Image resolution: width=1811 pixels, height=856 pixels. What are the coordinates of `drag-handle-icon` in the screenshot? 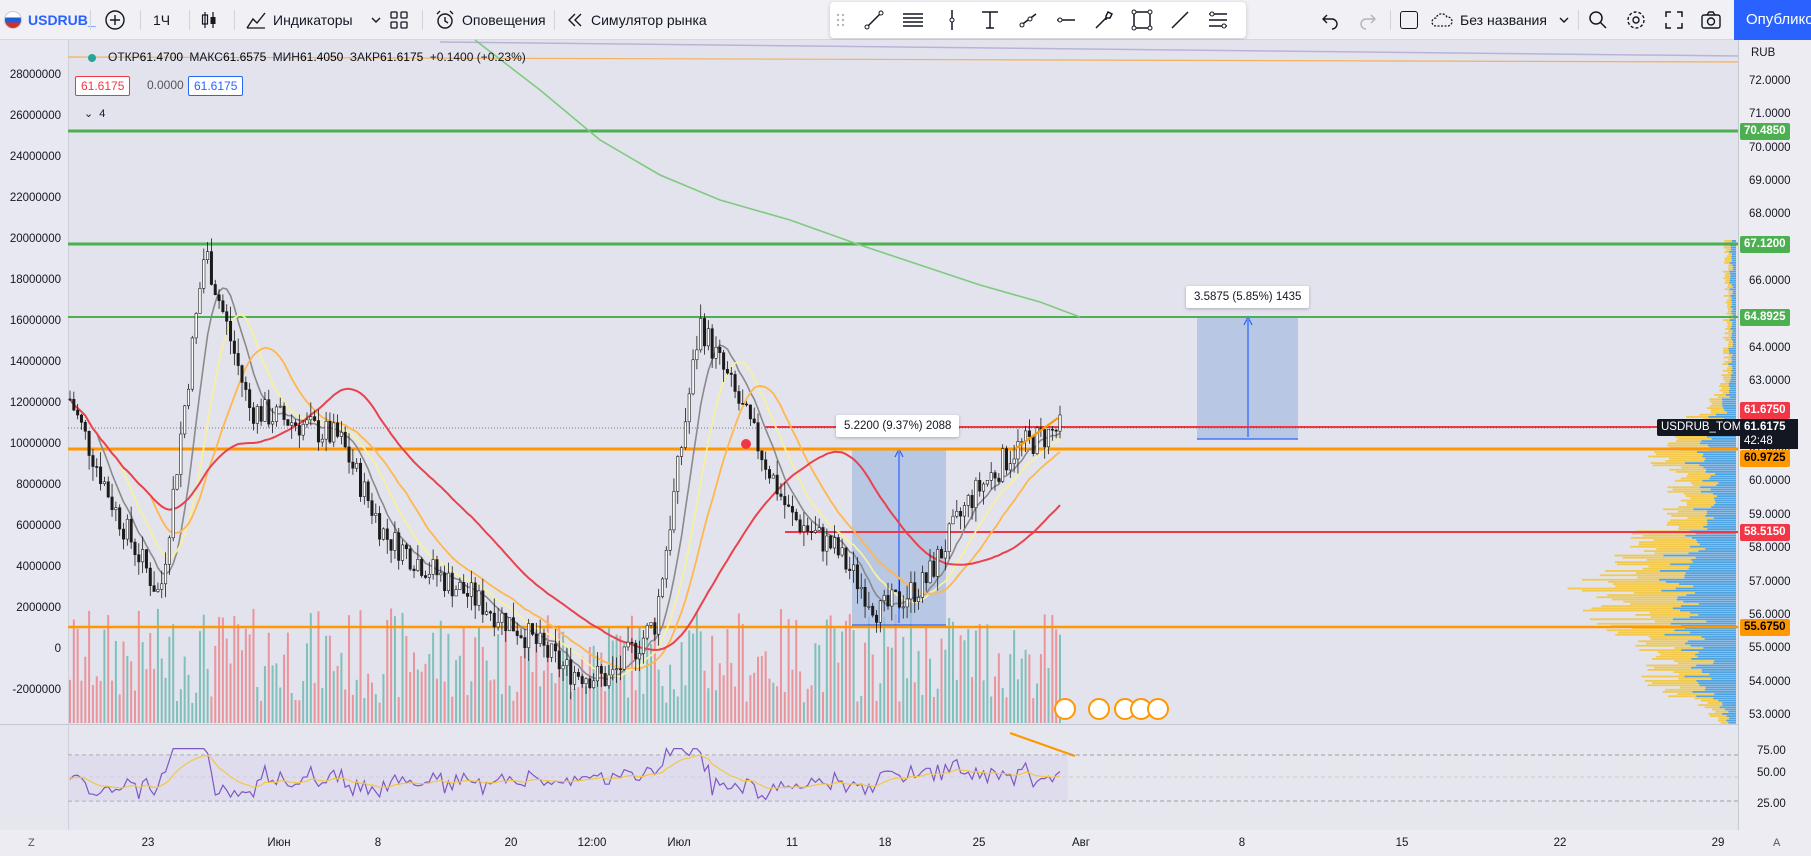 It's located at (841, 20).